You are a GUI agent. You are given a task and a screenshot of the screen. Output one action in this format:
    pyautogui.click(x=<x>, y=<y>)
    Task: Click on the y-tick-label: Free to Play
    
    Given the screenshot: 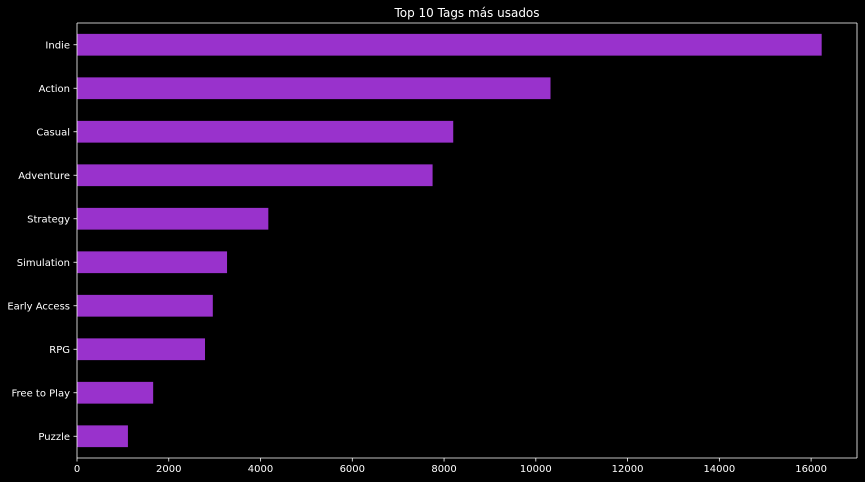 What is the action you would take?
    pyautogui.click(x=41, y=393)
    